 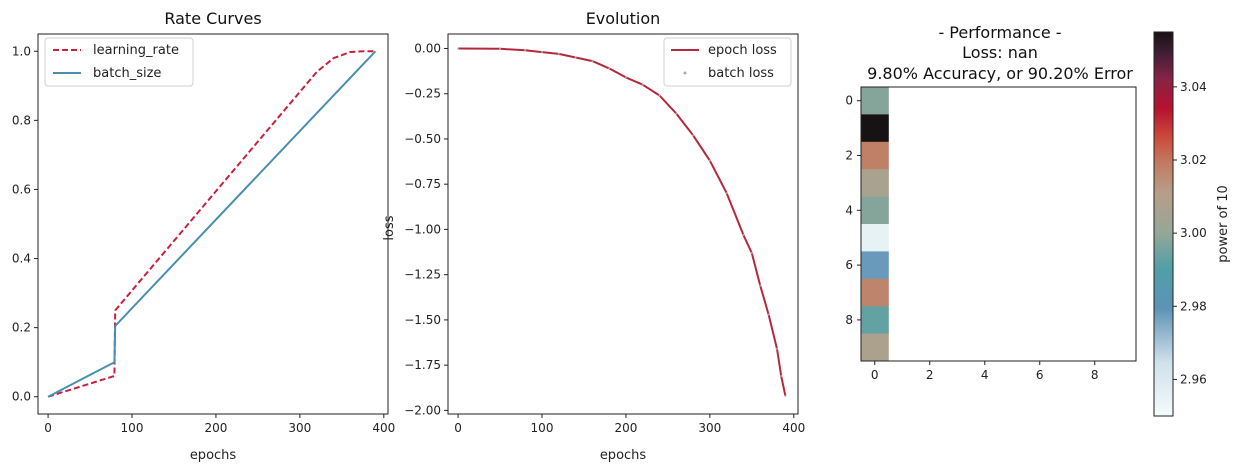 What do you see at coordinates (21, 189) in the screenshot?
I see `rate-curves-ytick-label: 0.6` at bounding box center [21, 189].